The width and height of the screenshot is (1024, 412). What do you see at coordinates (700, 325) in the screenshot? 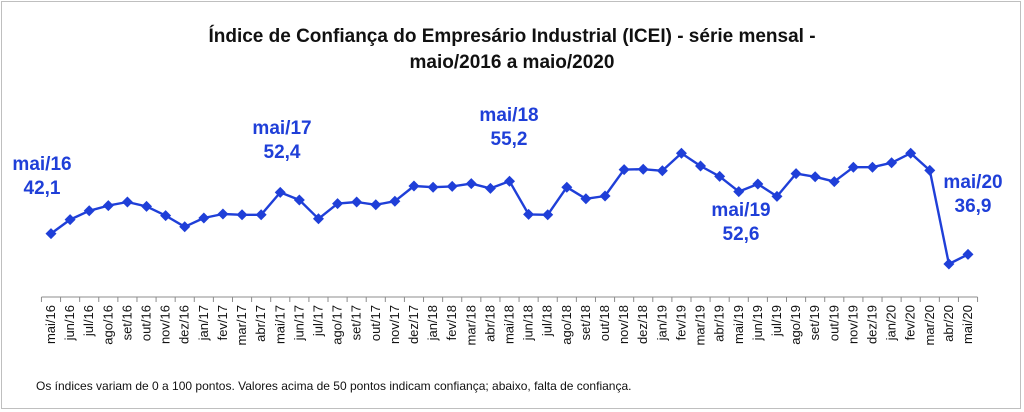
I see `x-tick-label: mar/19` at bounding box center [700, 325].